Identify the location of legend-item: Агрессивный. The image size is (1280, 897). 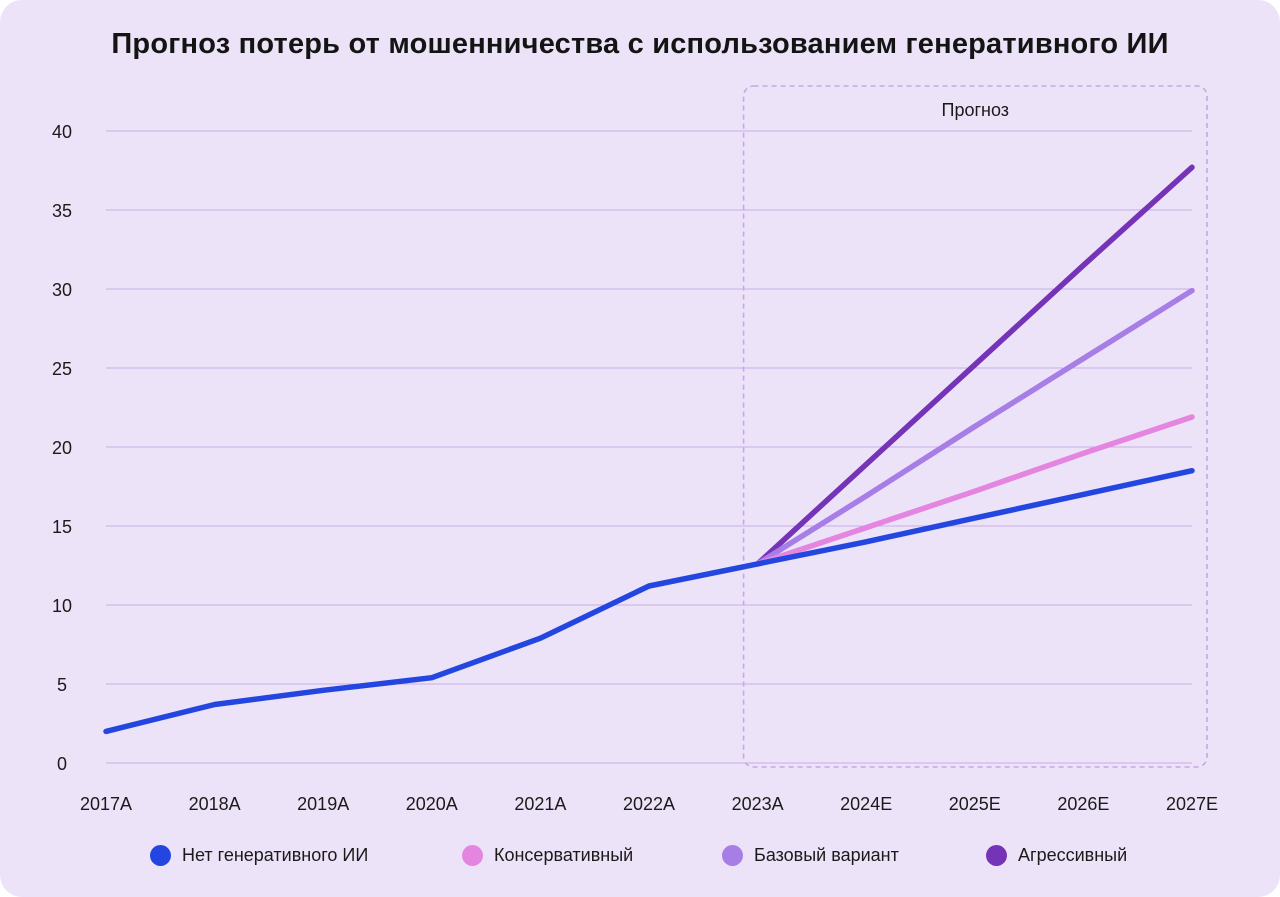
(1056, 855).